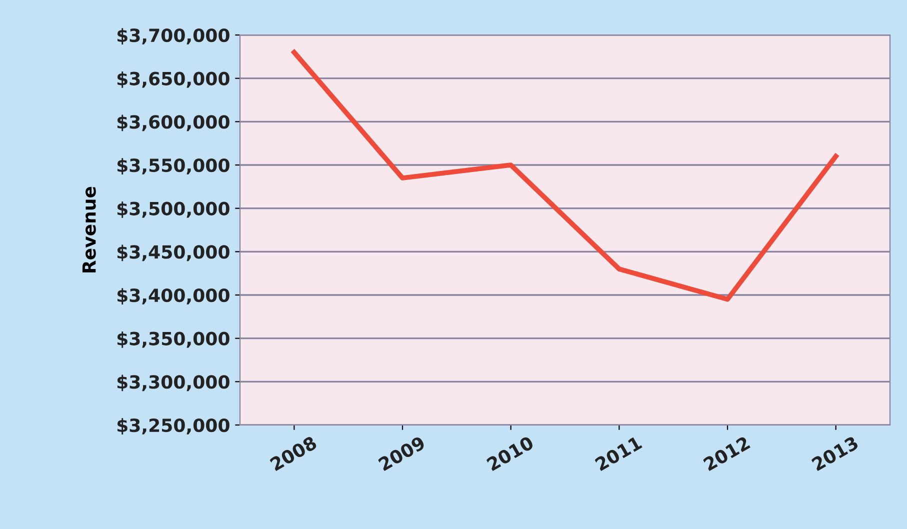 The height and width of the screenshot is (529, 907). Describe the element at coordinates (173, 339) in the screenshot. I see `y-tick-label: $3,350,000` at that location.